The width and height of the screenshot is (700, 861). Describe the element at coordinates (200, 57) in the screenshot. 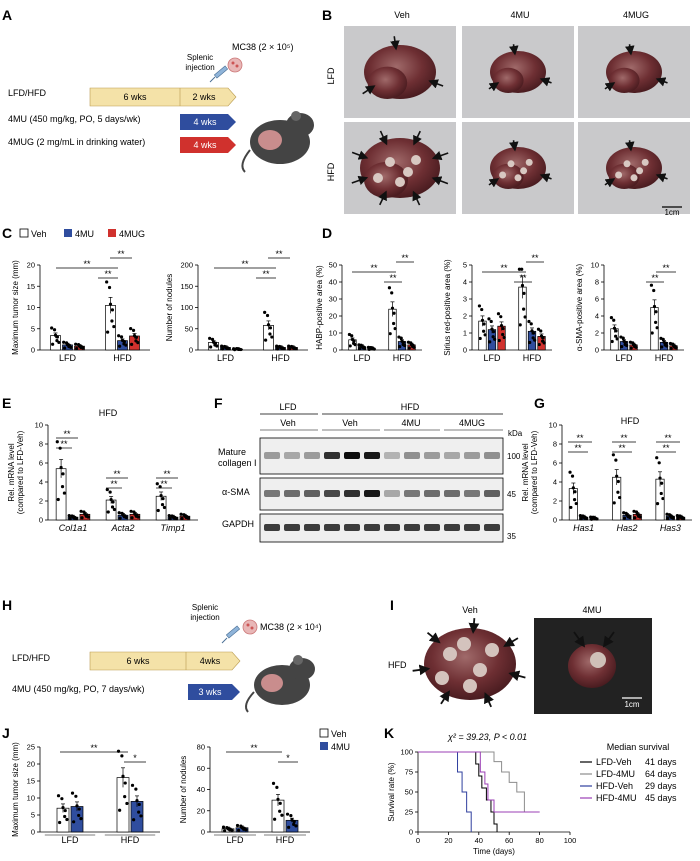

I see `splenic-label: Splenic` at that location.